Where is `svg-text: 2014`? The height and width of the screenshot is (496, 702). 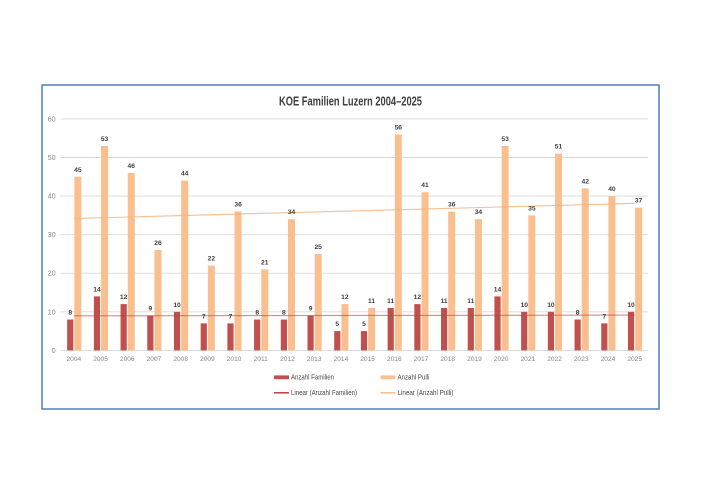 svg-text: 2014 is located at coordinates (341, 359).